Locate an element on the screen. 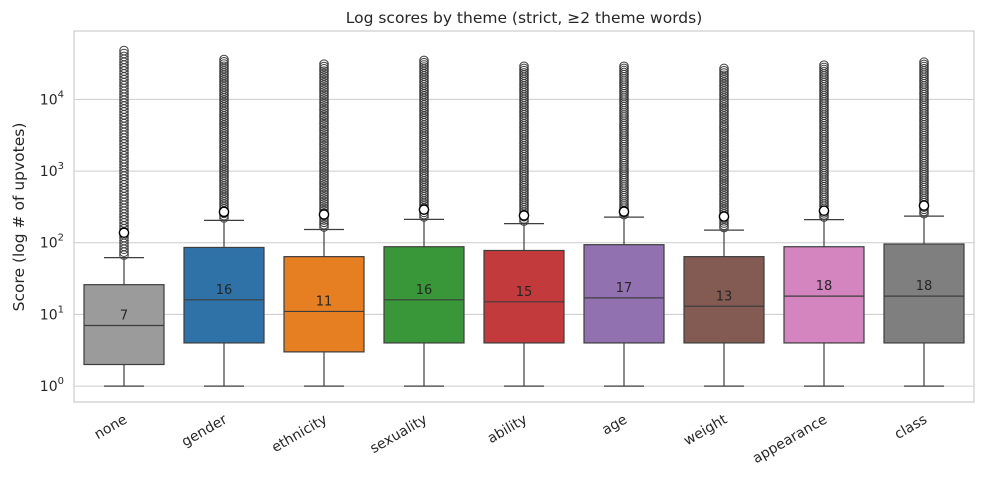  y-tick-label: 10⁴ is located at coordinates (52, 98).